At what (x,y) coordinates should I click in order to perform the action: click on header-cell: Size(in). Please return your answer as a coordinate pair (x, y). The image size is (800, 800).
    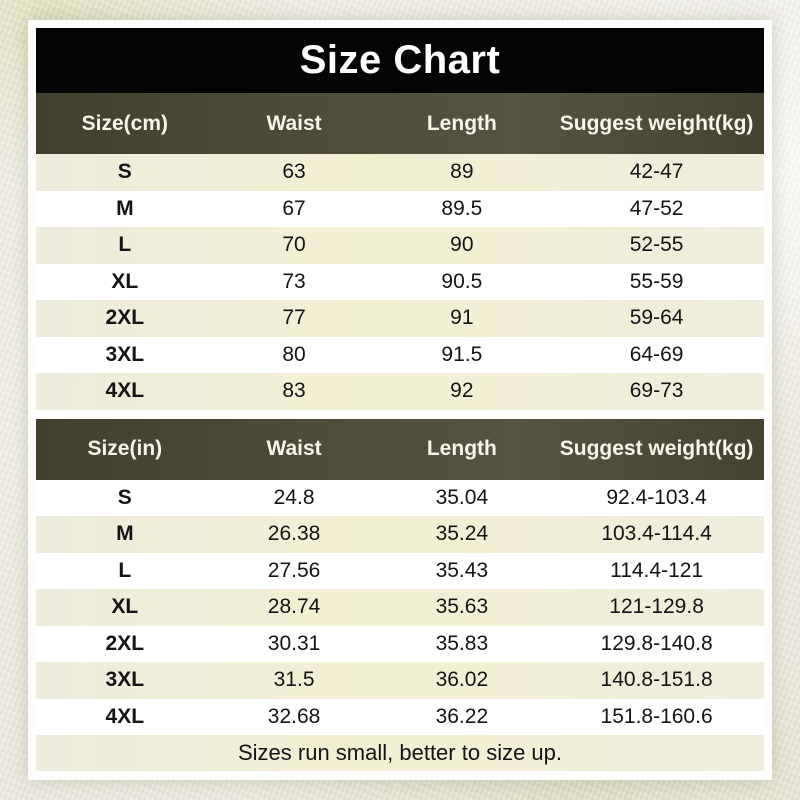
    Looking at the image, I should click on (125, 448).